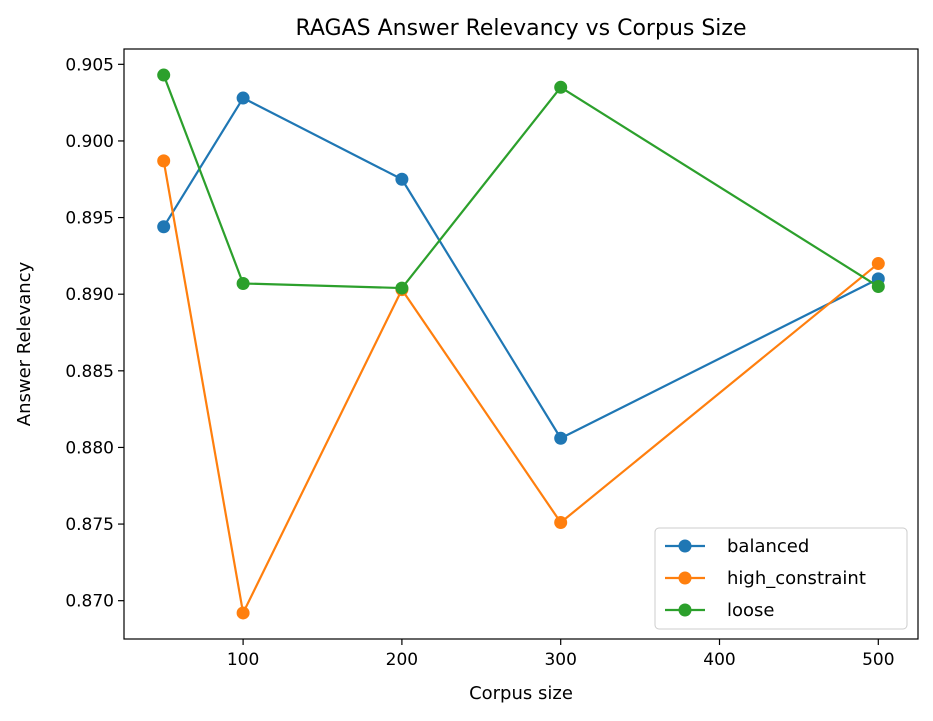 This screenshot has height=721, width=933. Describe the element at coordinates (89, 219) in the screenshot. I see `y-tick-label: 0.895` at that location.